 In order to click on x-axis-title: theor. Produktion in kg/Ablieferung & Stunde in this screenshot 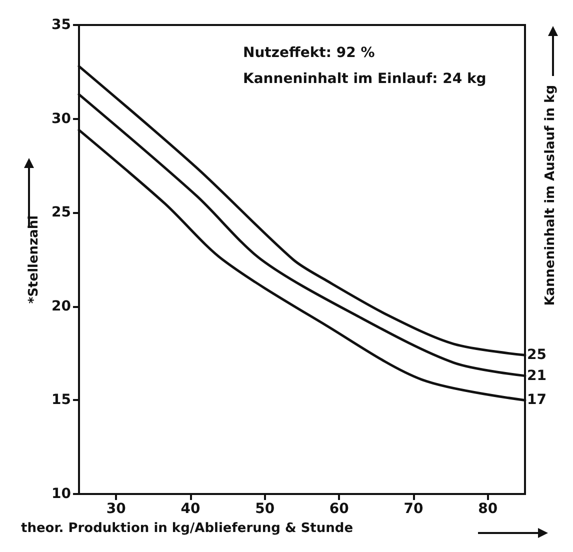, I will do `click(187, 528)`.